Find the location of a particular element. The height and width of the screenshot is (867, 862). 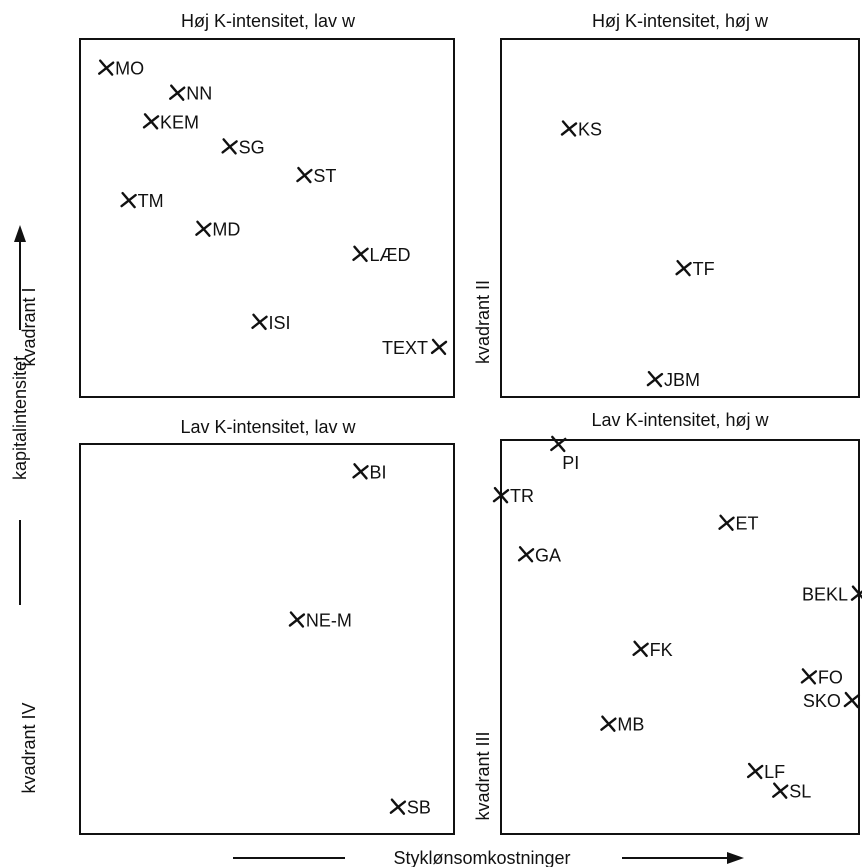

point-label: PI is located at coordinates (570, 463).